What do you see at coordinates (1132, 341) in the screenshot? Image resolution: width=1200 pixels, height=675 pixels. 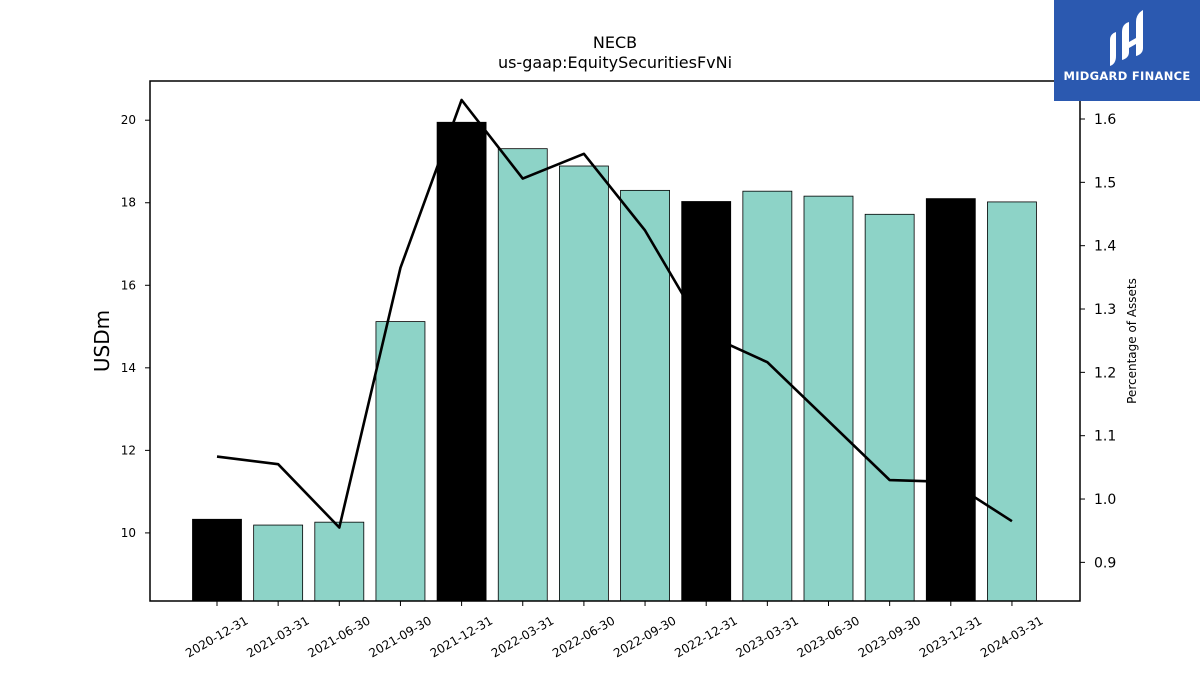 I see `y-axis-label-right: Percentage of Assets` at bounding box center [1132, 341].